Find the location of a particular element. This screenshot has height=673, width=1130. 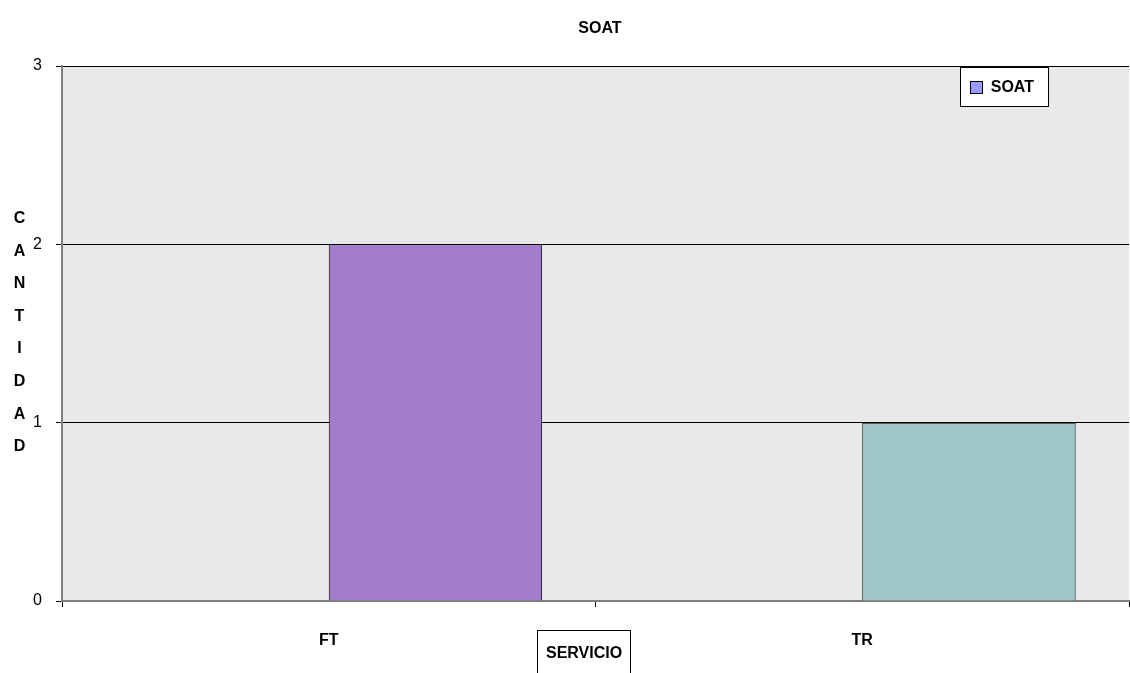

y-tick-label: 3 is located at coordinates (38, 65).